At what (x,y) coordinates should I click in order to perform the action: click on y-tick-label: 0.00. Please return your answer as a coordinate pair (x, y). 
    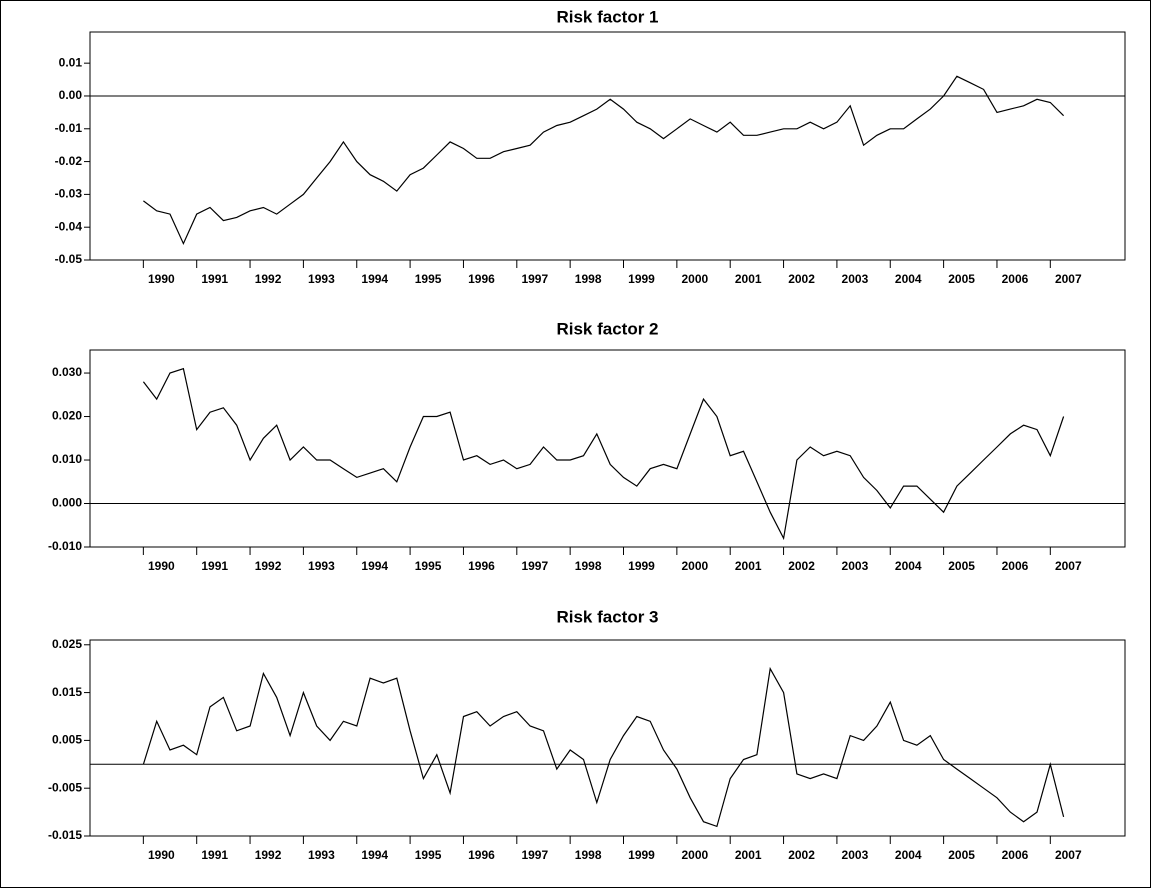
    Looking at the image, I should click on (71, 95).